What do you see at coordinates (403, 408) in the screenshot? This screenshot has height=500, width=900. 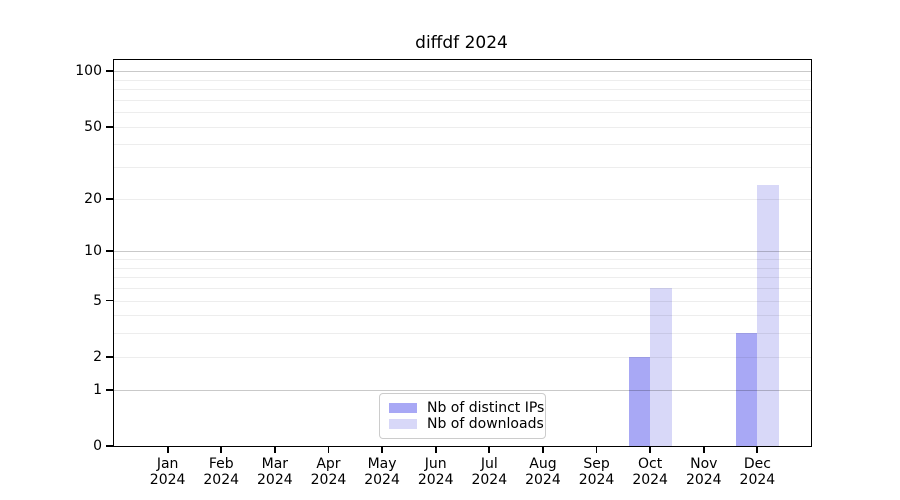 I see `legend-swatch-distinct-ips-icon` at bounding box center [403, 408].